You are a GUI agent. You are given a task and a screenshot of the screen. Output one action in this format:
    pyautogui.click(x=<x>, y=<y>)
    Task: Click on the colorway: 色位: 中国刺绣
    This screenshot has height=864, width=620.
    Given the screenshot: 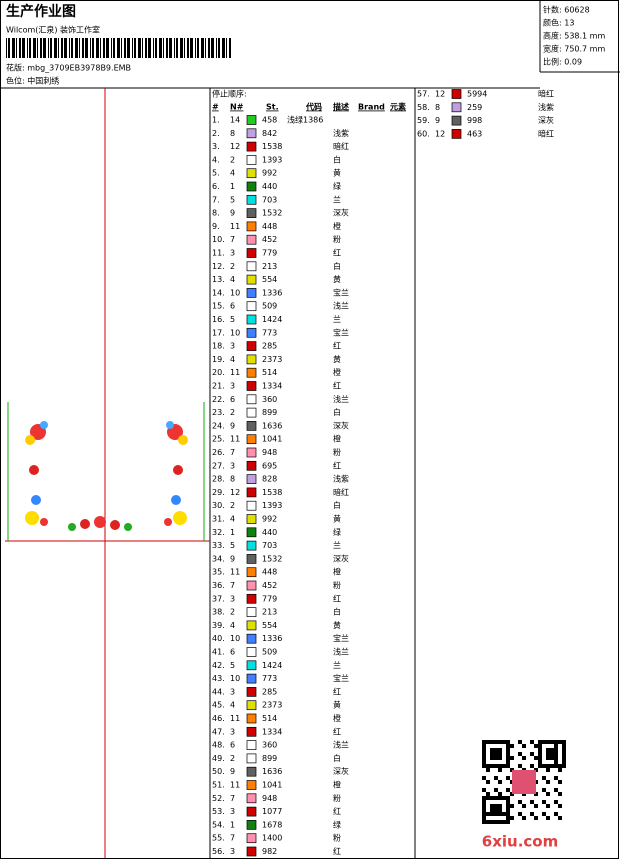 What is the action you would take?
    pyautogui.click(x=32, y=81)
    